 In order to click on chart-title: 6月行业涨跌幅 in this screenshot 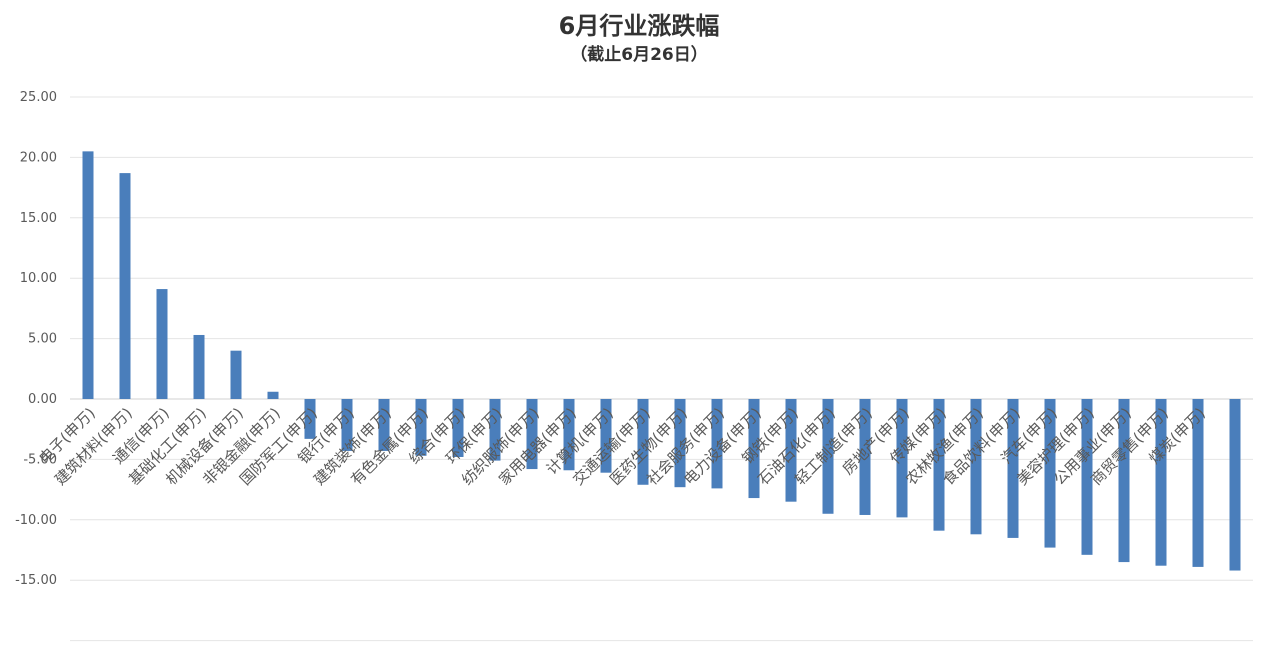, I will do `click(639, 26)`.